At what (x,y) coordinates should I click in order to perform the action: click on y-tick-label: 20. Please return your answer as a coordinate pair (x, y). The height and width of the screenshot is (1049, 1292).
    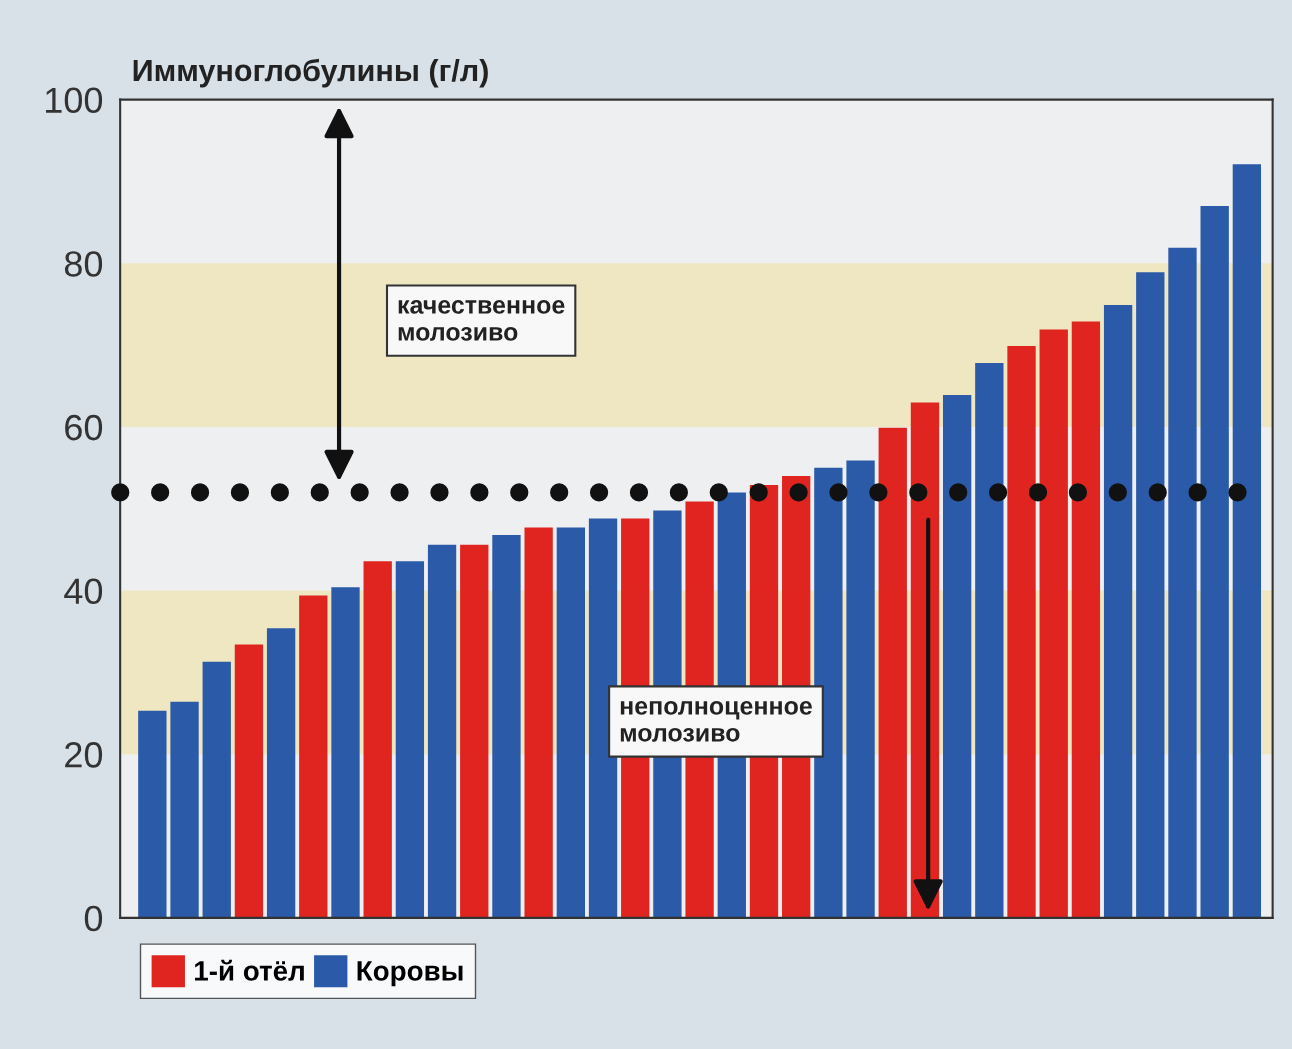
    Looking at the image, I should click on (84, 755).